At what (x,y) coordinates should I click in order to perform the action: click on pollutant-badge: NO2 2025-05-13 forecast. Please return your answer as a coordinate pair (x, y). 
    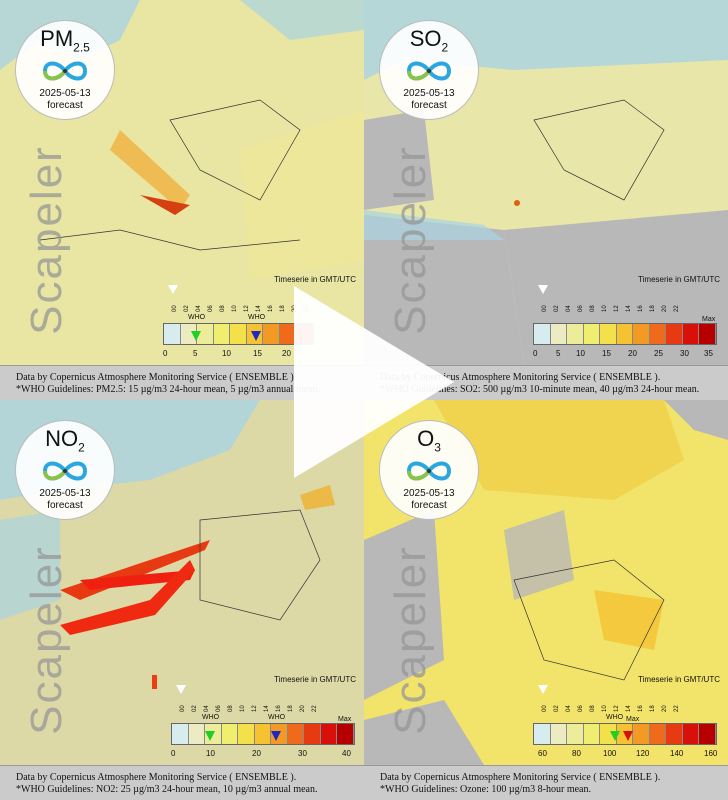
    Looking at the image, I should click on (65, 470).